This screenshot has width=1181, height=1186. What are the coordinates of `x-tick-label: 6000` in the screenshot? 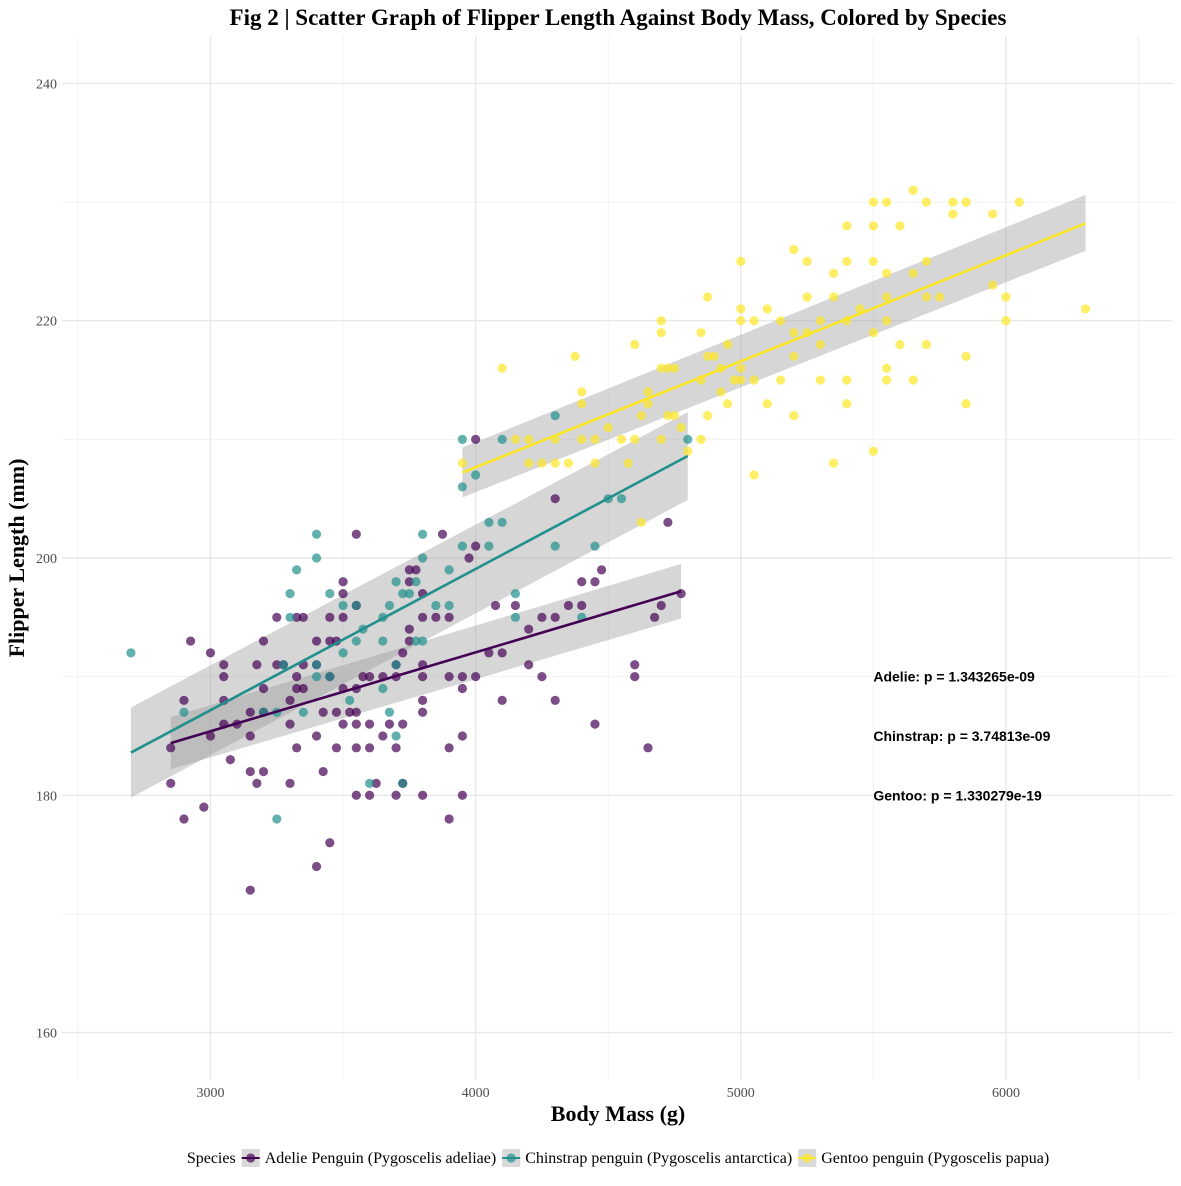 It's located at (1006, 1093).